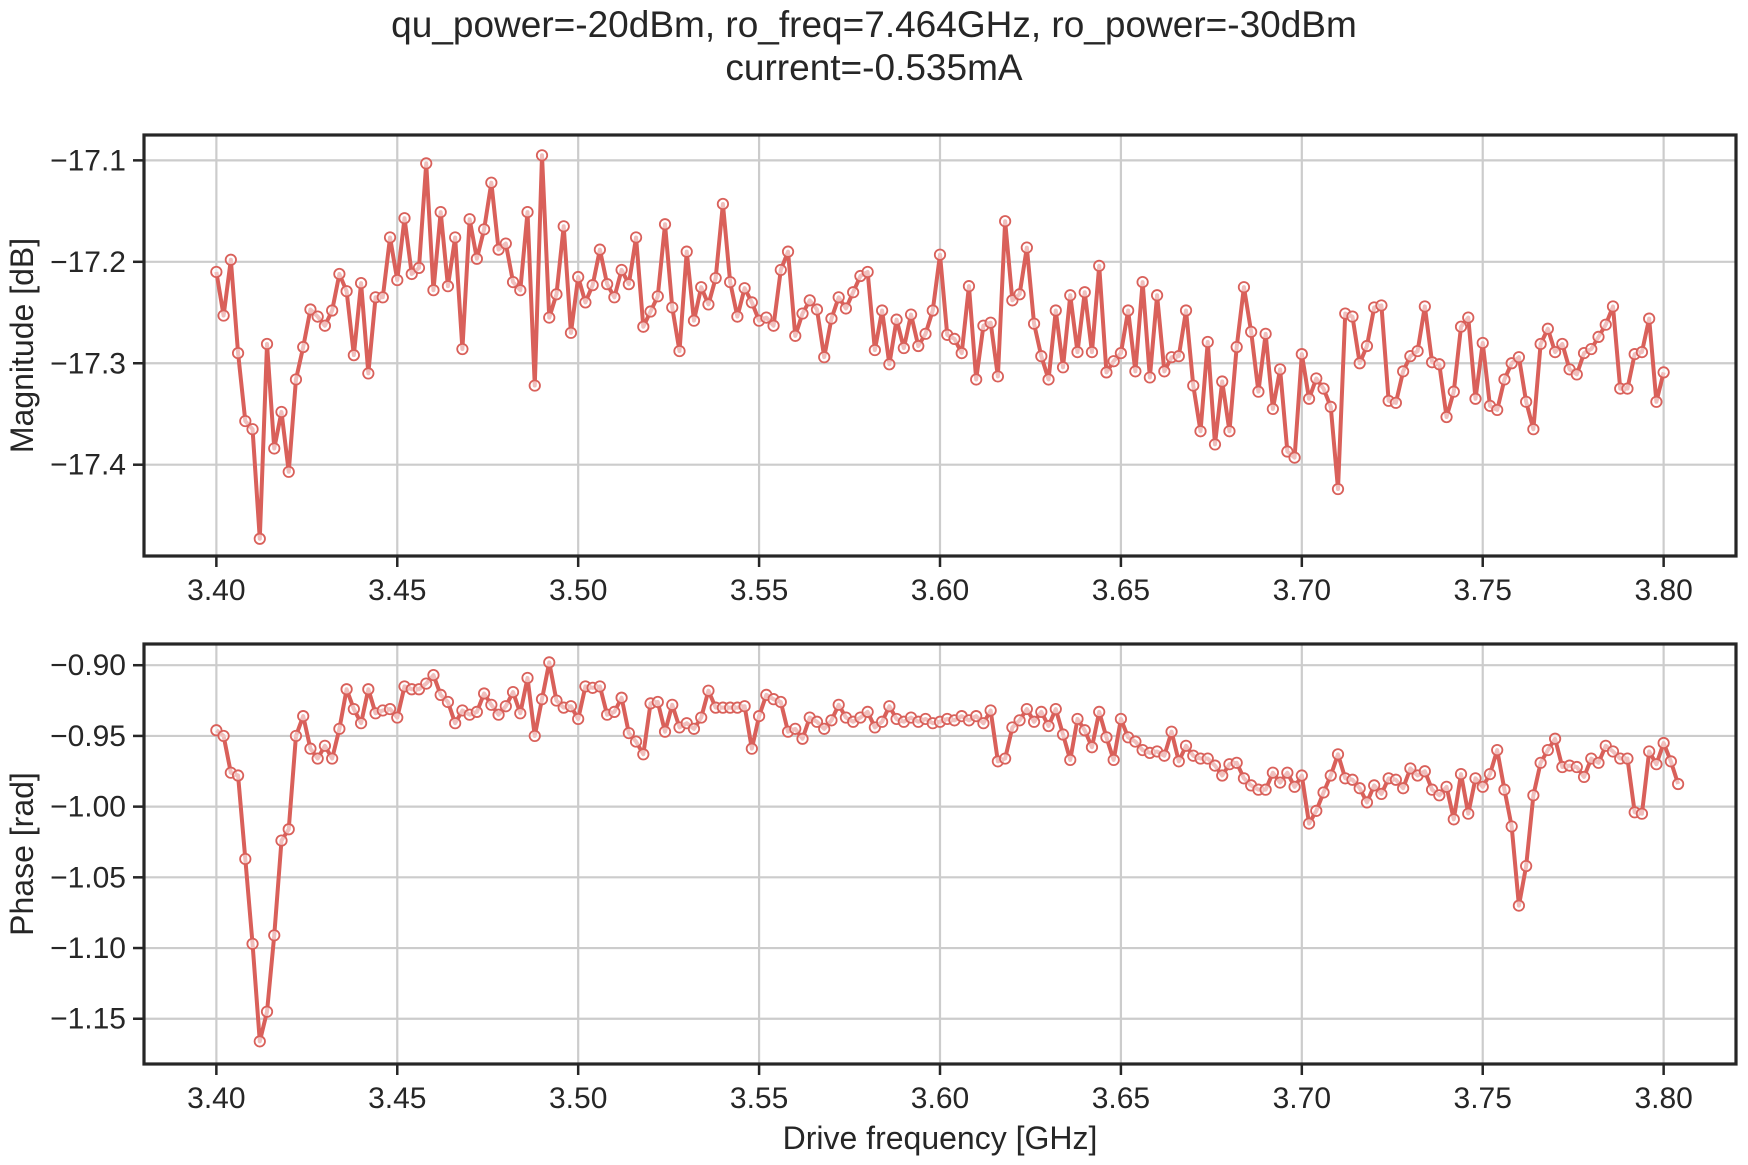 Image resolution: width=1748 pixels, height=1165 pixels. What do you see at coordinates (1663, 590) in the screenshot?
I see `magnitude-xtick-label: 3.80` at bounding box center [1663, 590].